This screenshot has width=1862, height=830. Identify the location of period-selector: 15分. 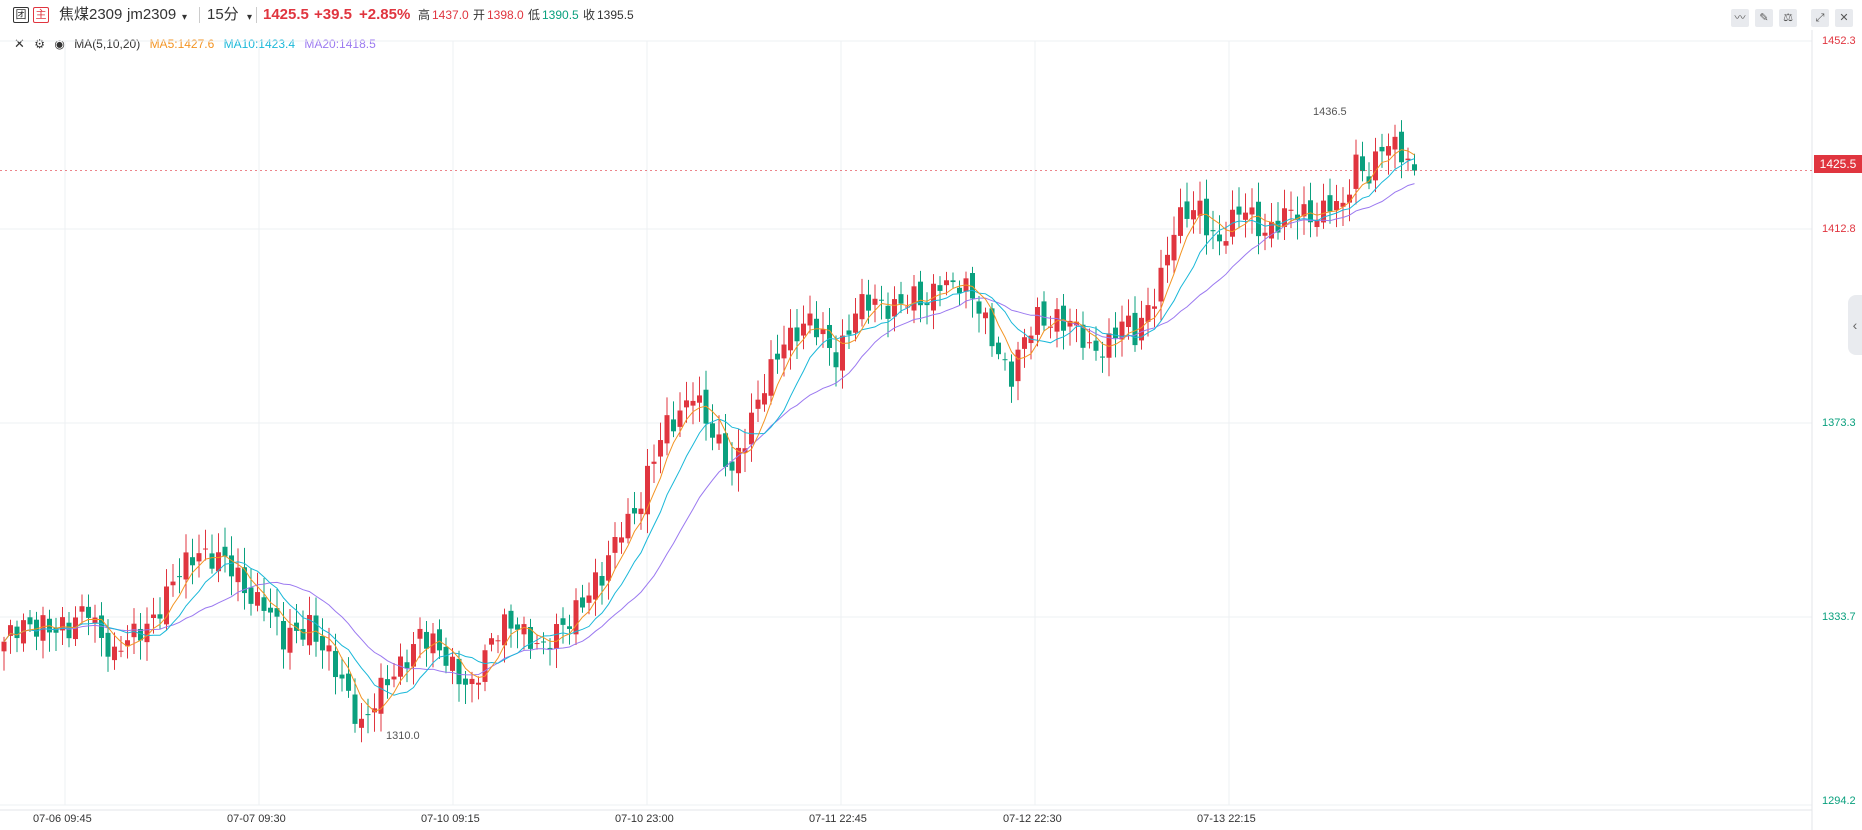
(223, 14).